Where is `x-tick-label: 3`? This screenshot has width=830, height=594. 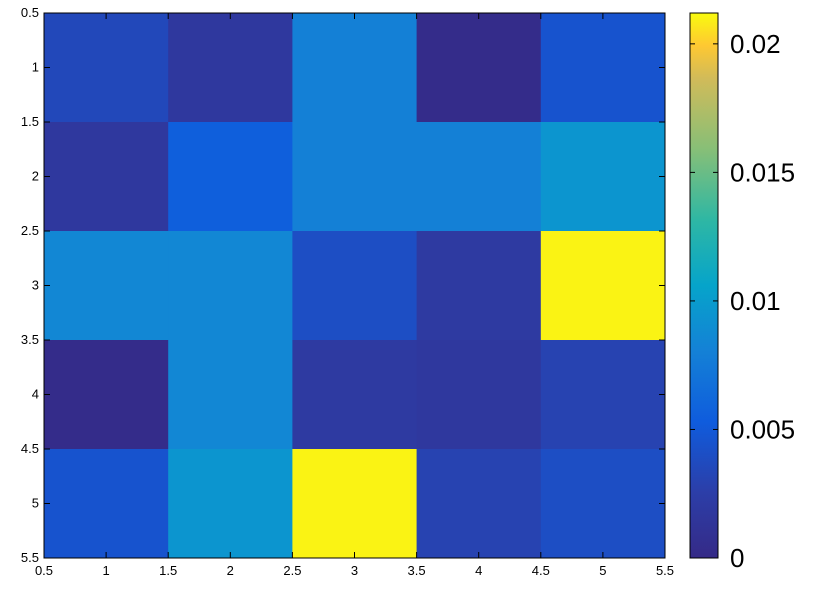
x-tick-label: 3 is located at coordinates (354, 570).